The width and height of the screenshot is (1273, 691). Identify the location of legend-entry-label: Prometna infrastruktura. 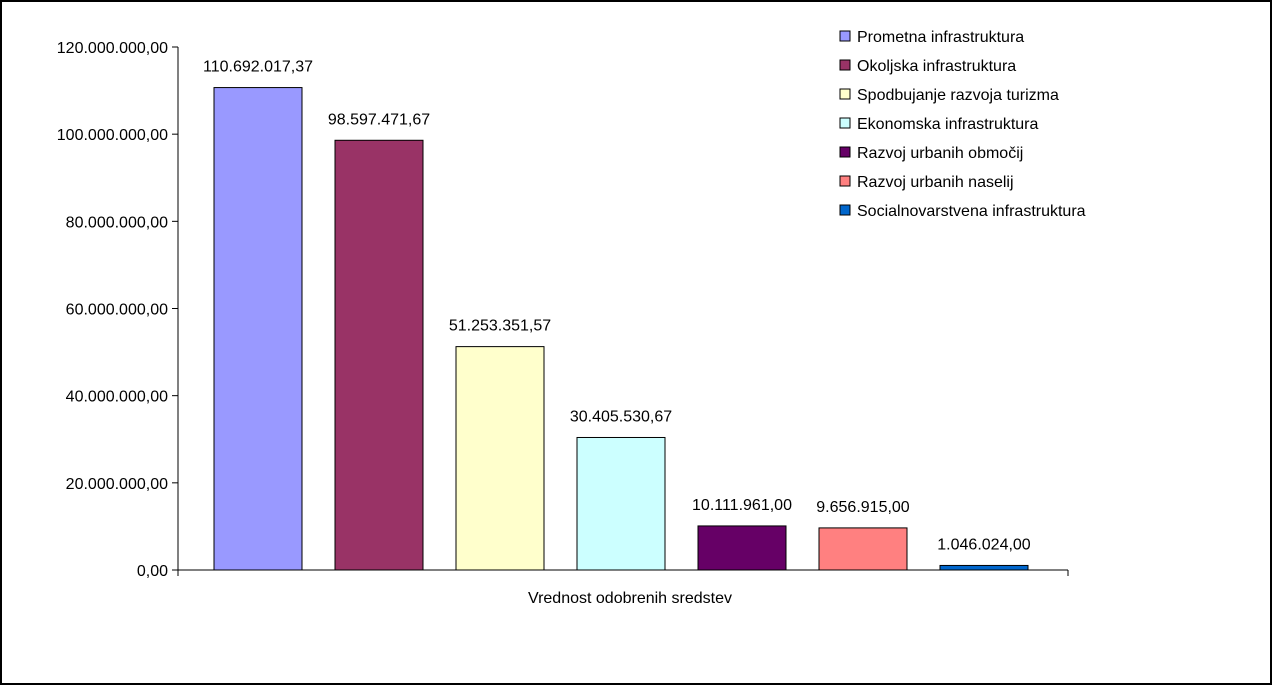
(940, 37).